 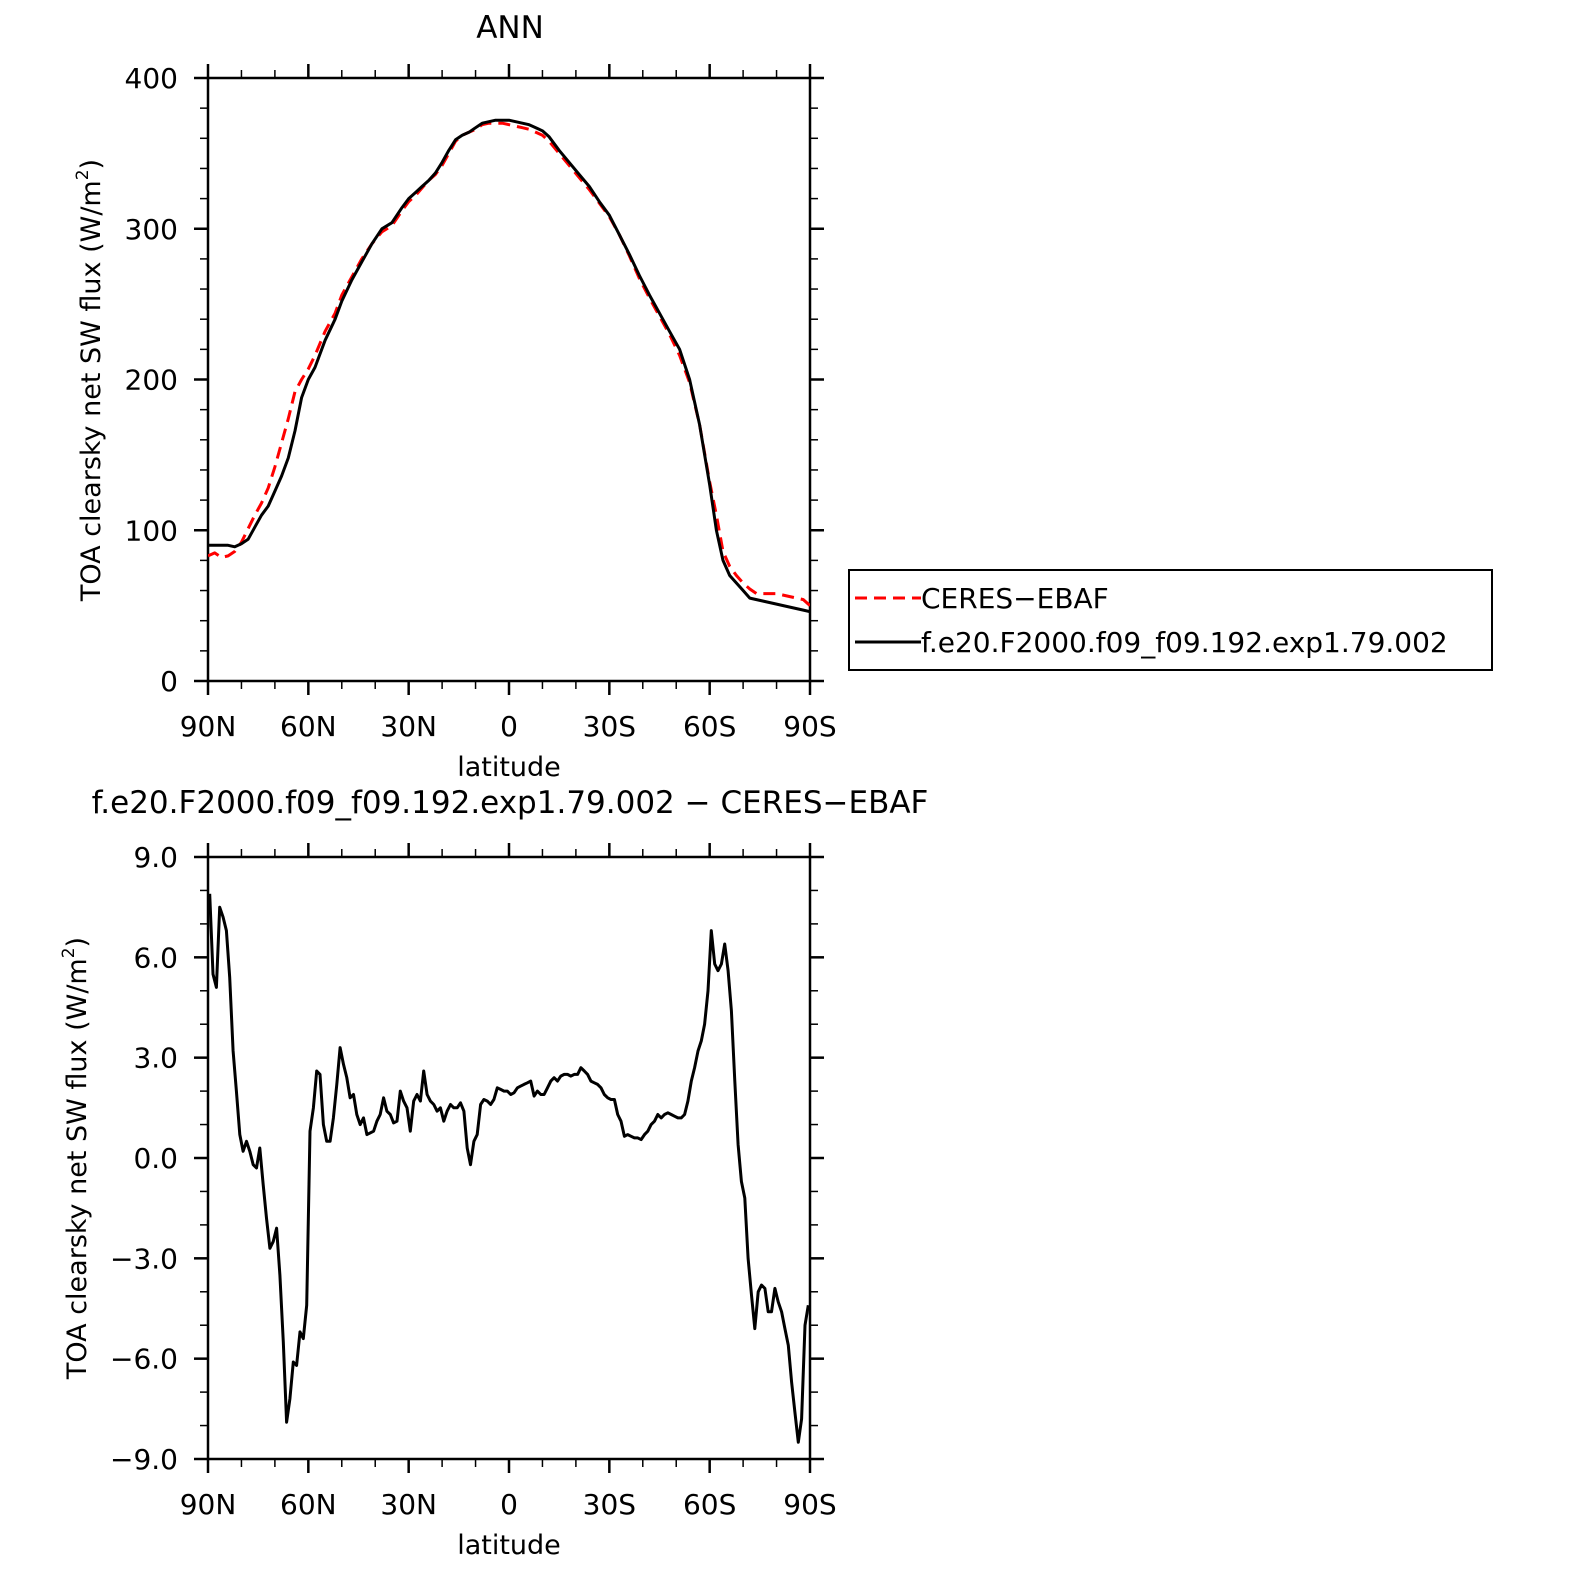 What do you see at coordinates (151, 380) in the screenshot?
I see `y-tick-label: 200` at bounding box center [151, 380].